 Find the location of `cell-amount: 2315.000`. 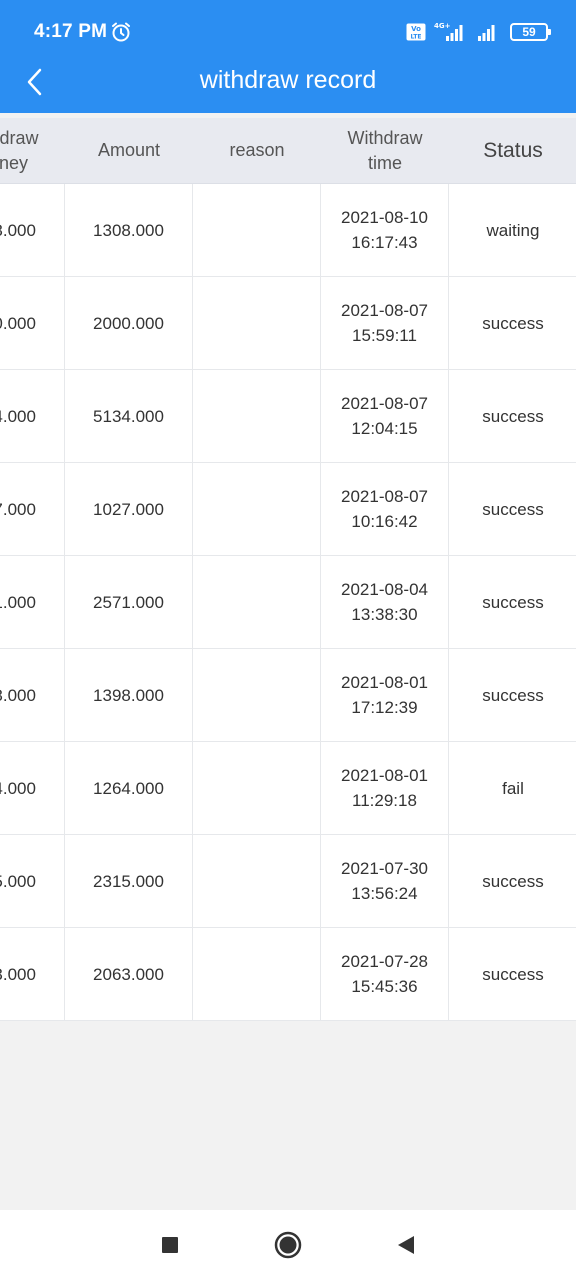

cell-amount: 2315.000 is located at coordinates (129, 881).